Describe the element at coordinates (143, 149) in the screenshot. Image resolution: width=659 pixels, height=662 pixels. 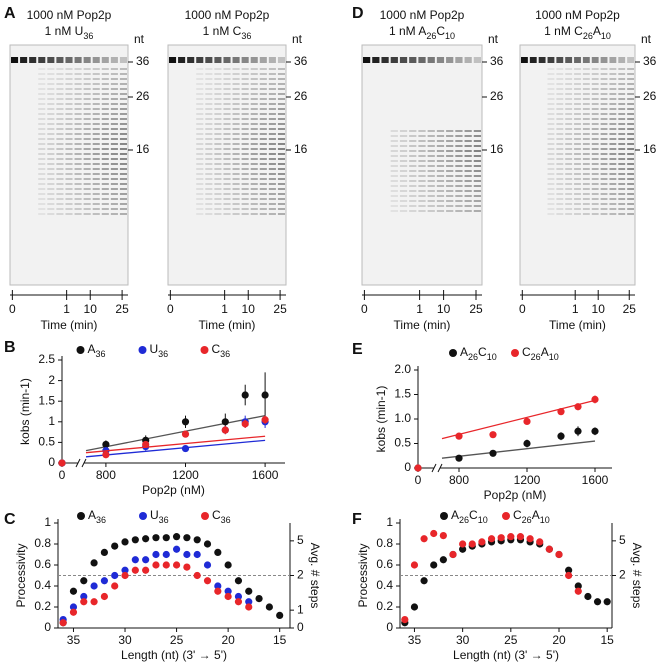
I see `gel-marker: 16` at that location.